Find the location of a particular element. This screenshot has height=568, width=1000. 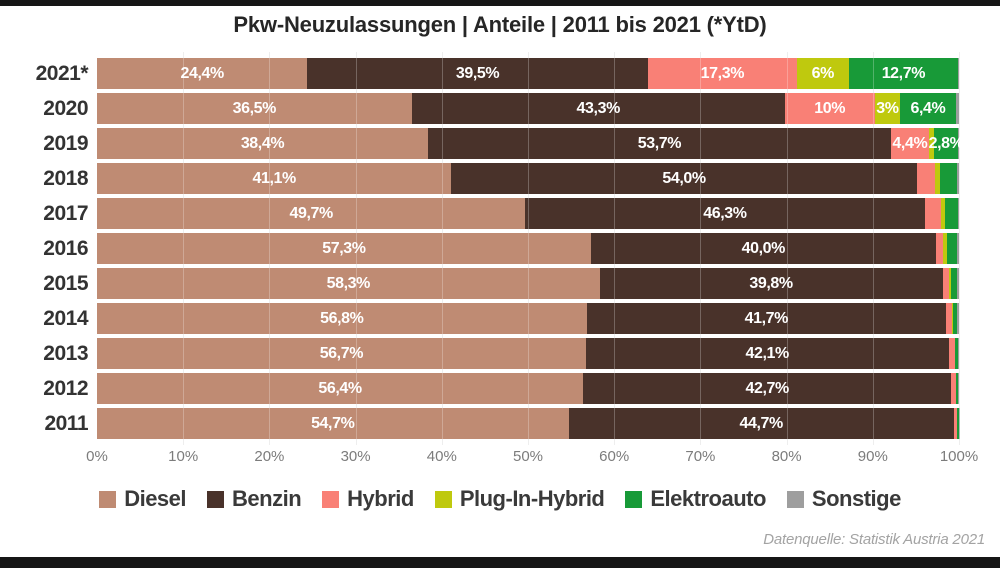

bar-segment-hybrid: 10% is located at coordinates (829, 108).